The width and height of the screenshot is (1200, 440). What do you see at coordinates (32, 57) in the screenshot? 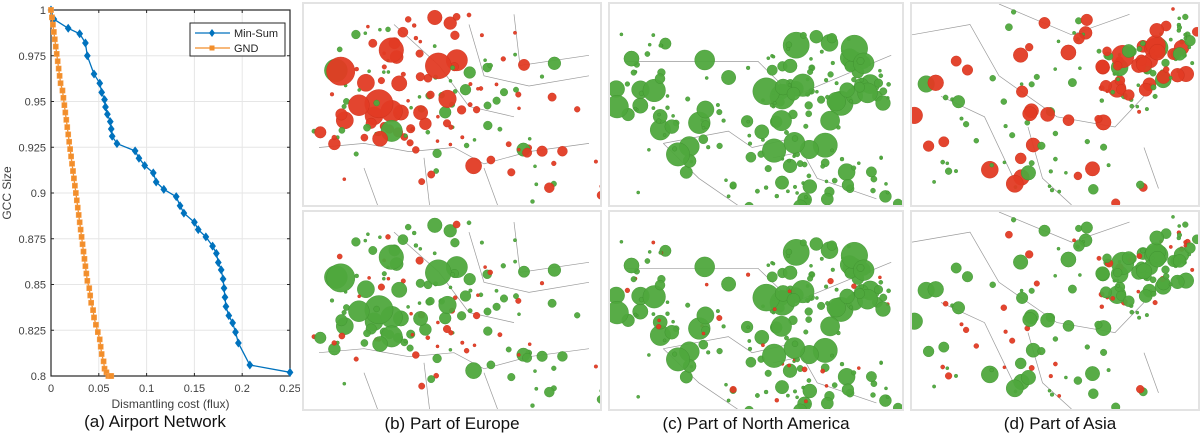
I see `y-tick-label: 0.975` at bounding box center [32, 57].